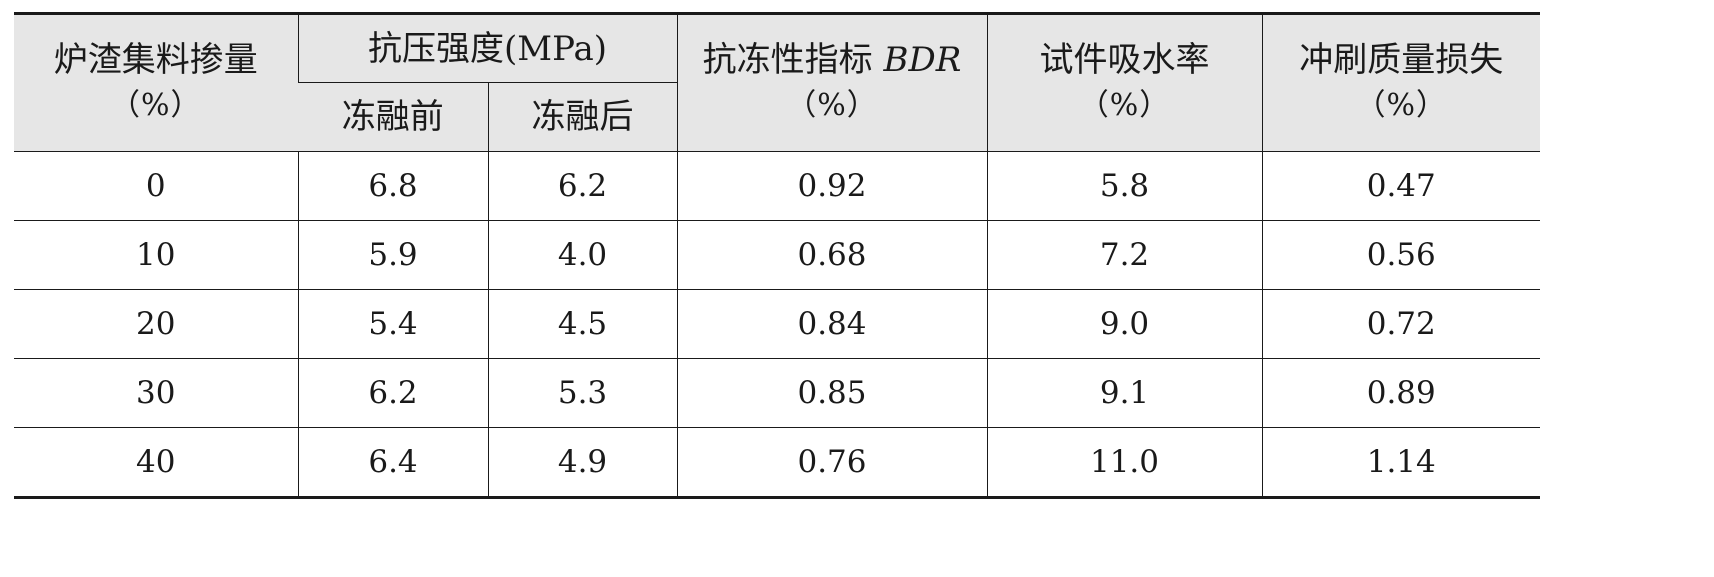 The height and width of the screenshot is (577, 1714). What do you see at coordinates (1124, 324) in the screenshot?
I see `cell-water-absorption: 9.0` at bounding box center [1124, 324].